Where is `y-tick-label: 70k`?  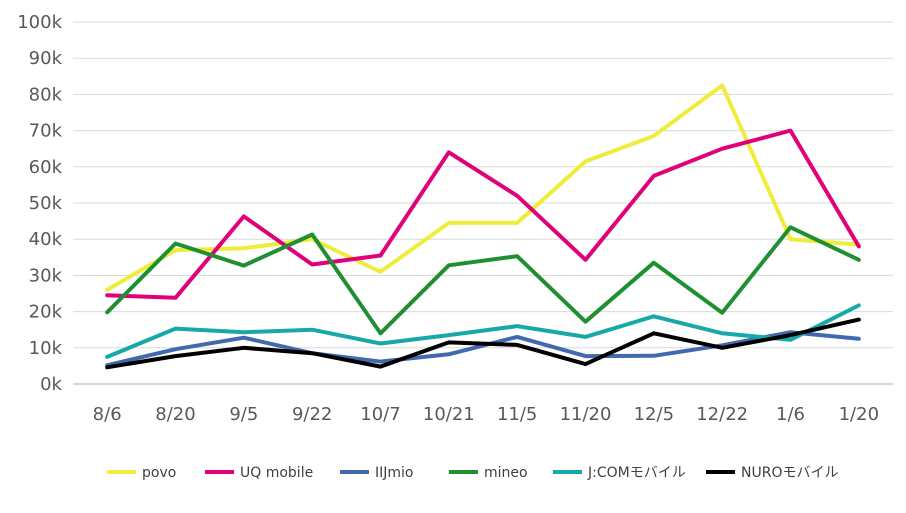
y-tick-label: 70k is located at coordinates (46, 131).